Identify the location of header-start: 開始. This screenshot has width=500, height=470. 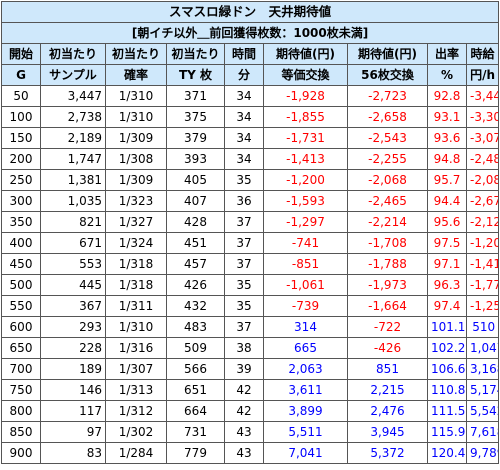
(21, 54).